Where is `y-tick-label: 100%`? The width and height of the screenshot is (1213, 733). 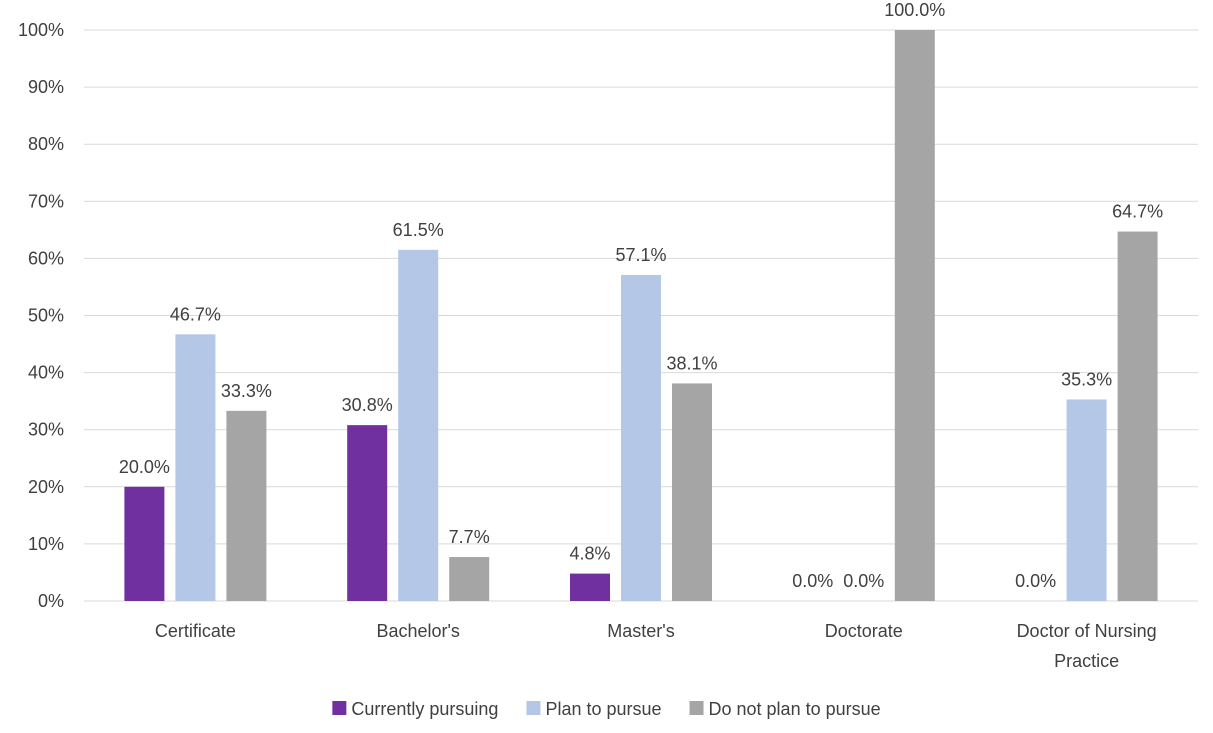 y-tick-label: 100% is located at coordinates (41, 30).